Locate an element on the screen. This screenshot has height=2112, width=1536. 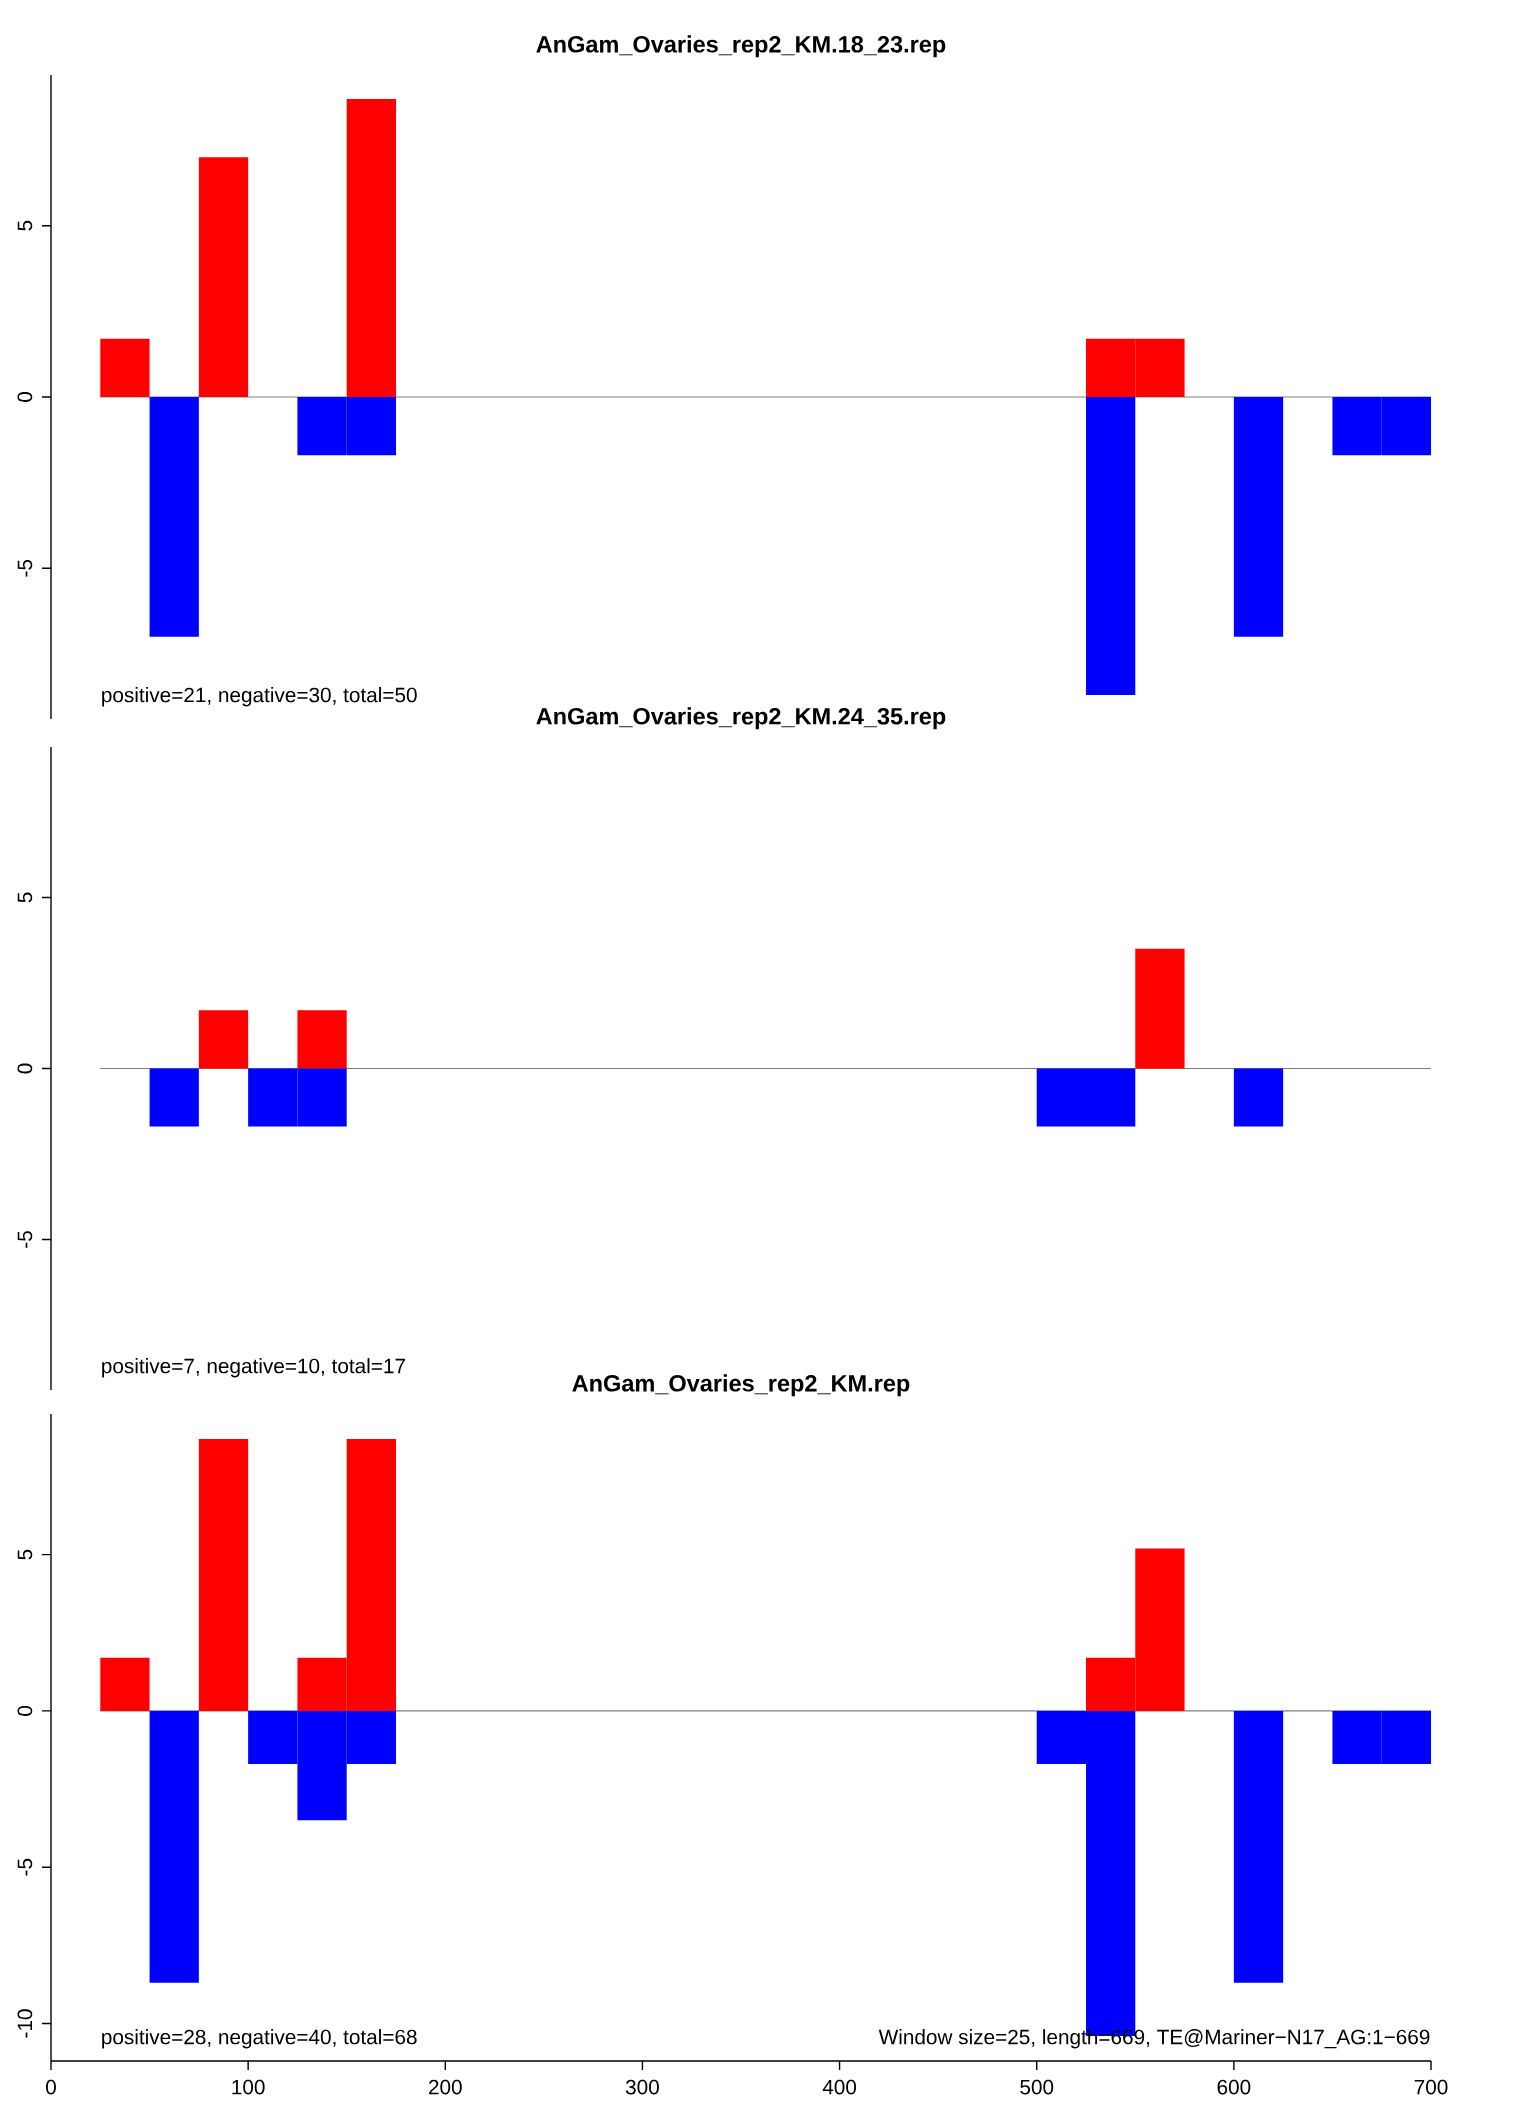
x-tick-label: 200 is located at coordinates (445, 2087).